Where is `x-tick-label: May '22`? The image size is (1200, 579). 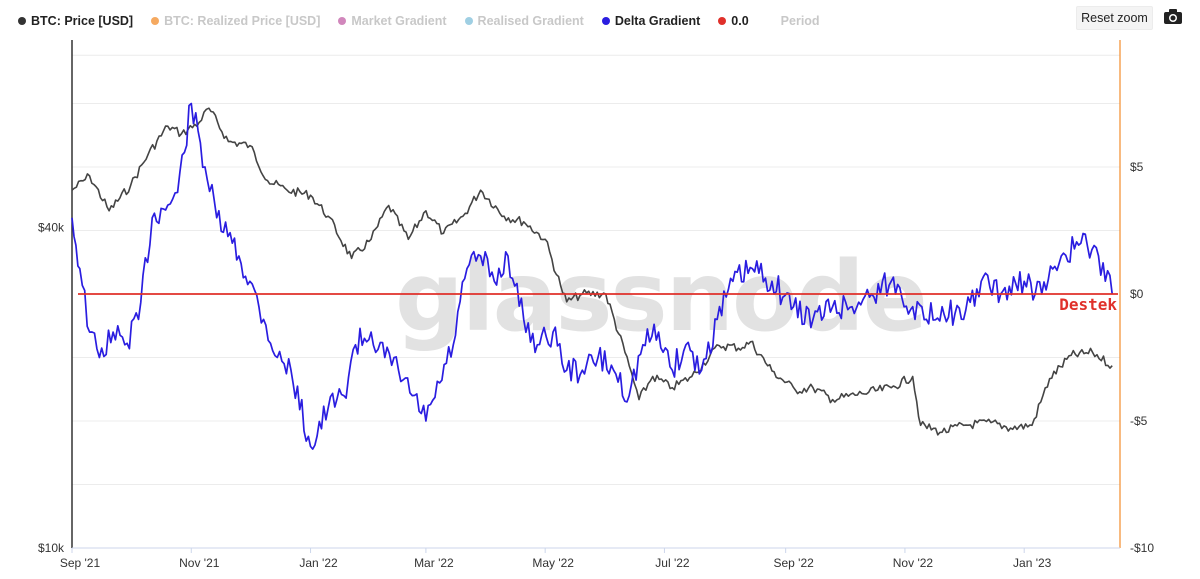 x-tick-label: May '22 is located at coordinates (553, 563).